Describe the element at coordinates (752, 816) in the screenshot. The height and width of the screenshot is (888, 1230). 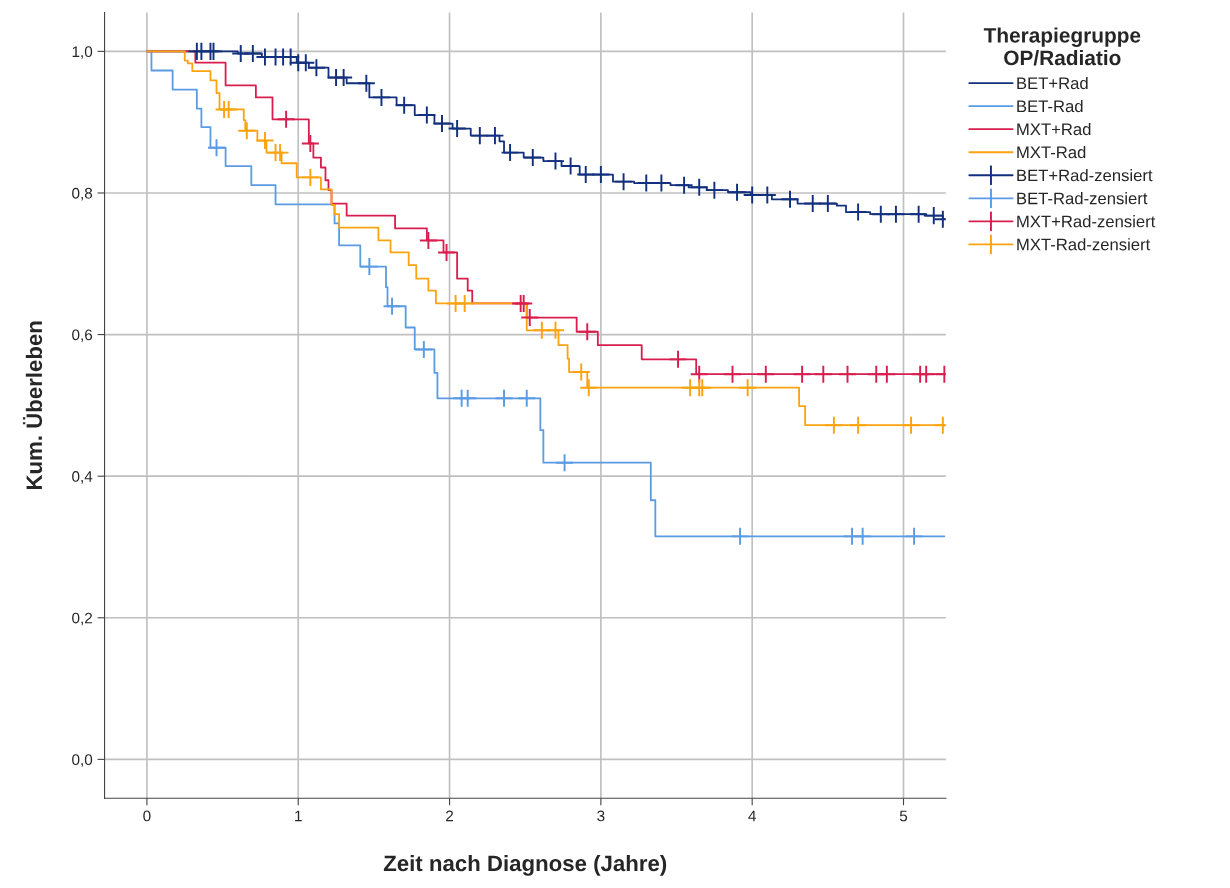
I see `x-tick-label: 4` at that location.